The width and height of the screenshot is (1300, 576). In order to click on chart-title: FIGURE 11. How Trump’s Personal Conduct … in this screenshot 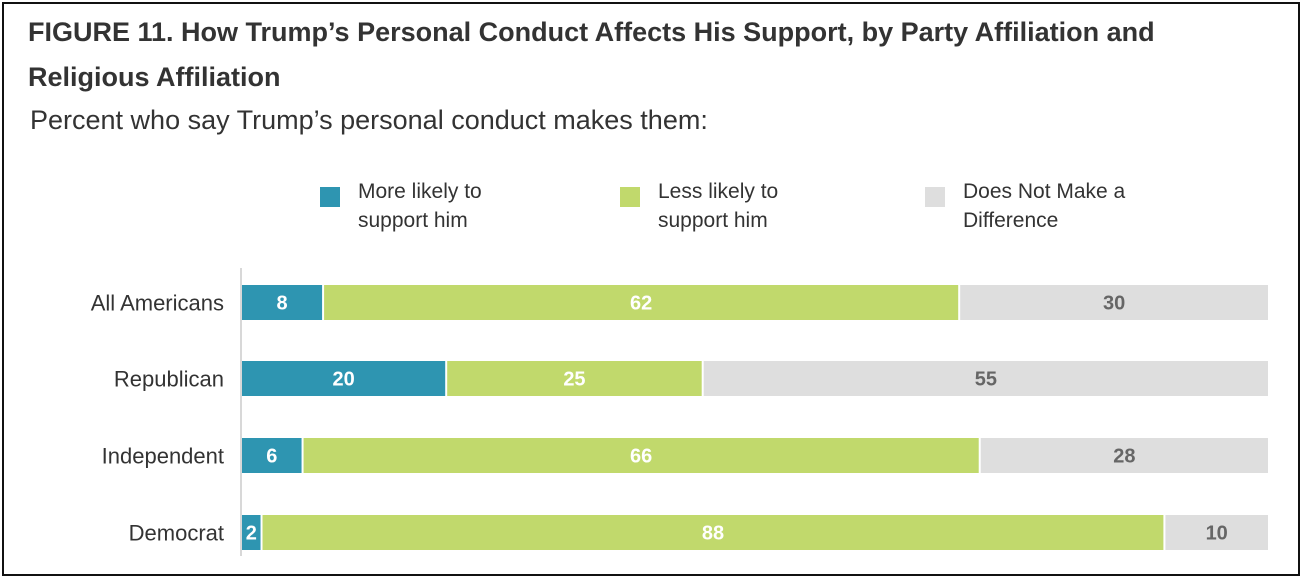, I will do `click(591, 54)`.